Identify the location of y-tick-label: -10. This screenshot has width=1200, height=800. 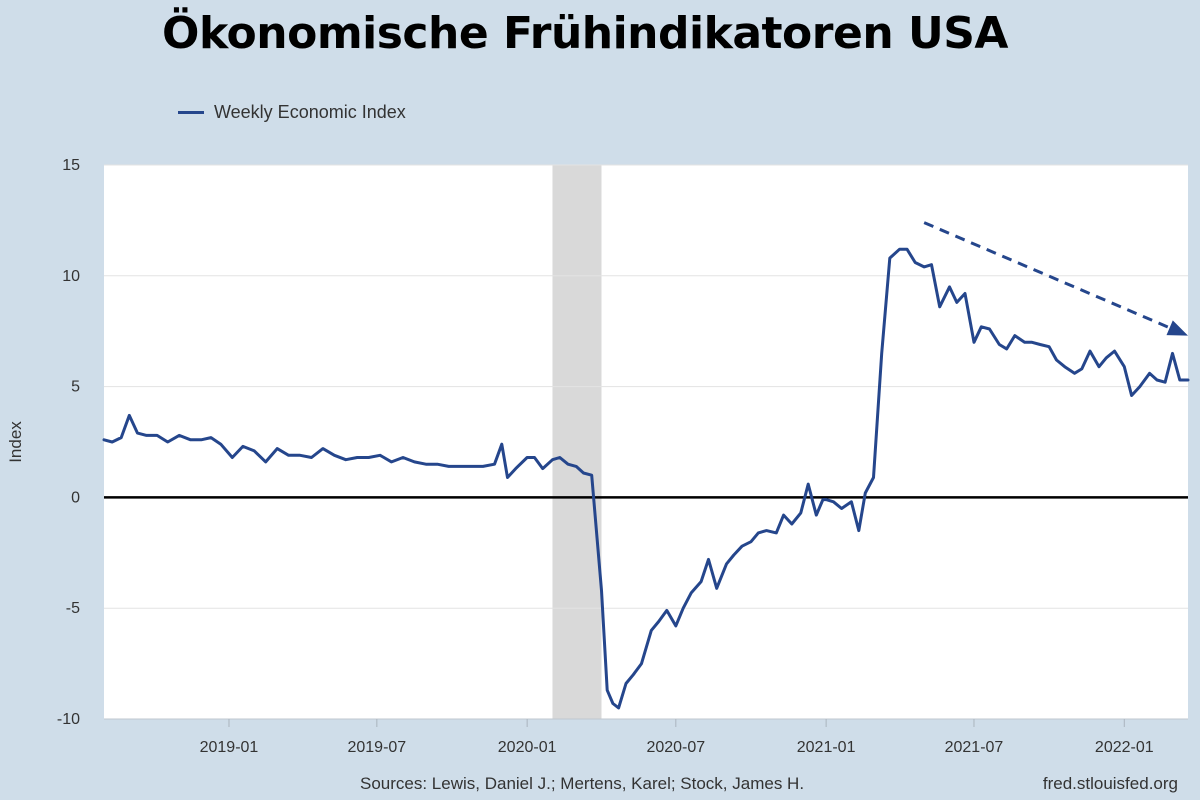
(68, 719).